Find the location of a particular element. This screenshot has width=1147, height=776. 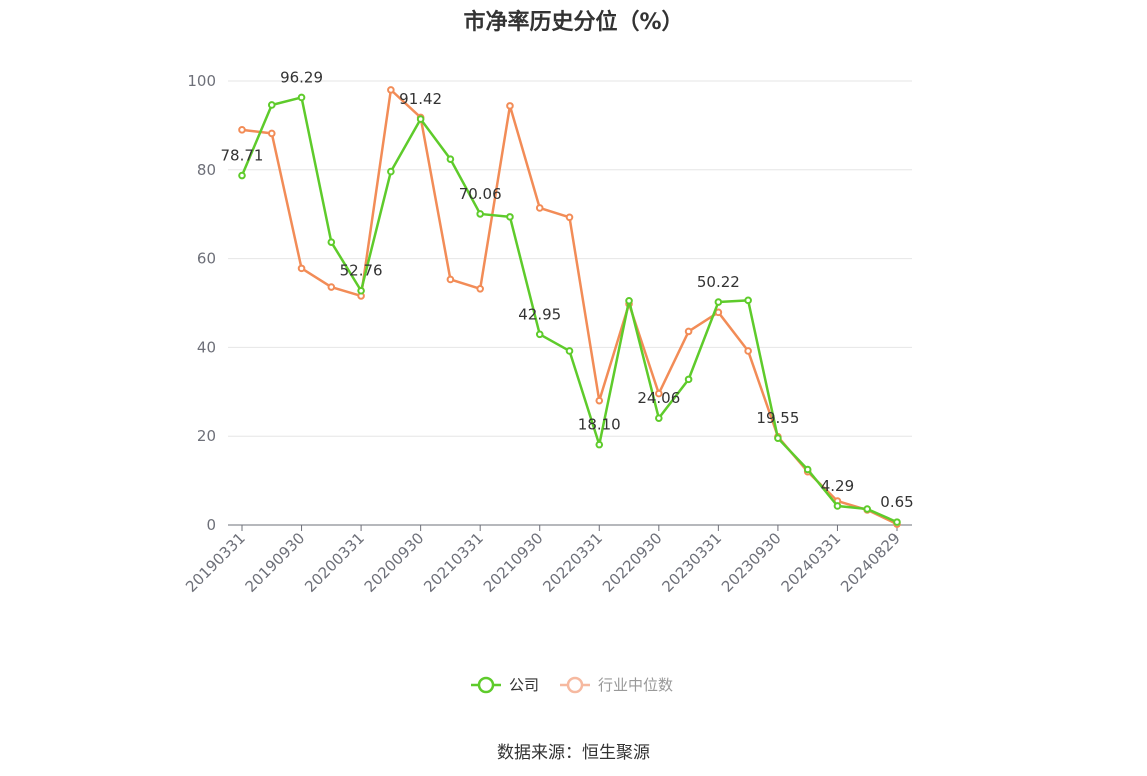

y-tick-label: 80 is located at coordinates (206, 170).